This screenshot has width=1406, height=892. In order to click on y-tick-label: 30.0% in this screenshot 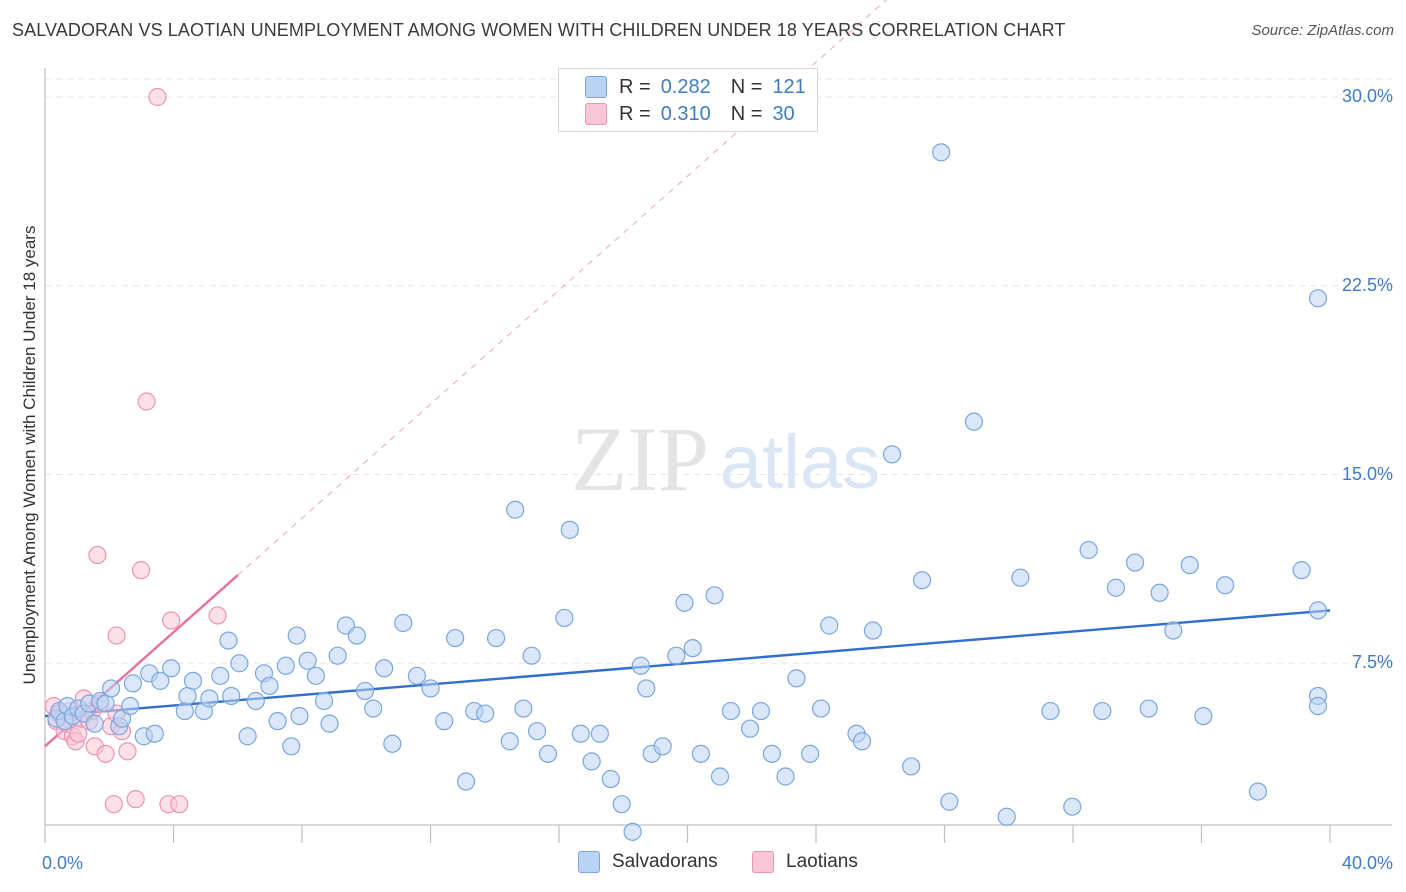, I will do `click(1367, 96)`.